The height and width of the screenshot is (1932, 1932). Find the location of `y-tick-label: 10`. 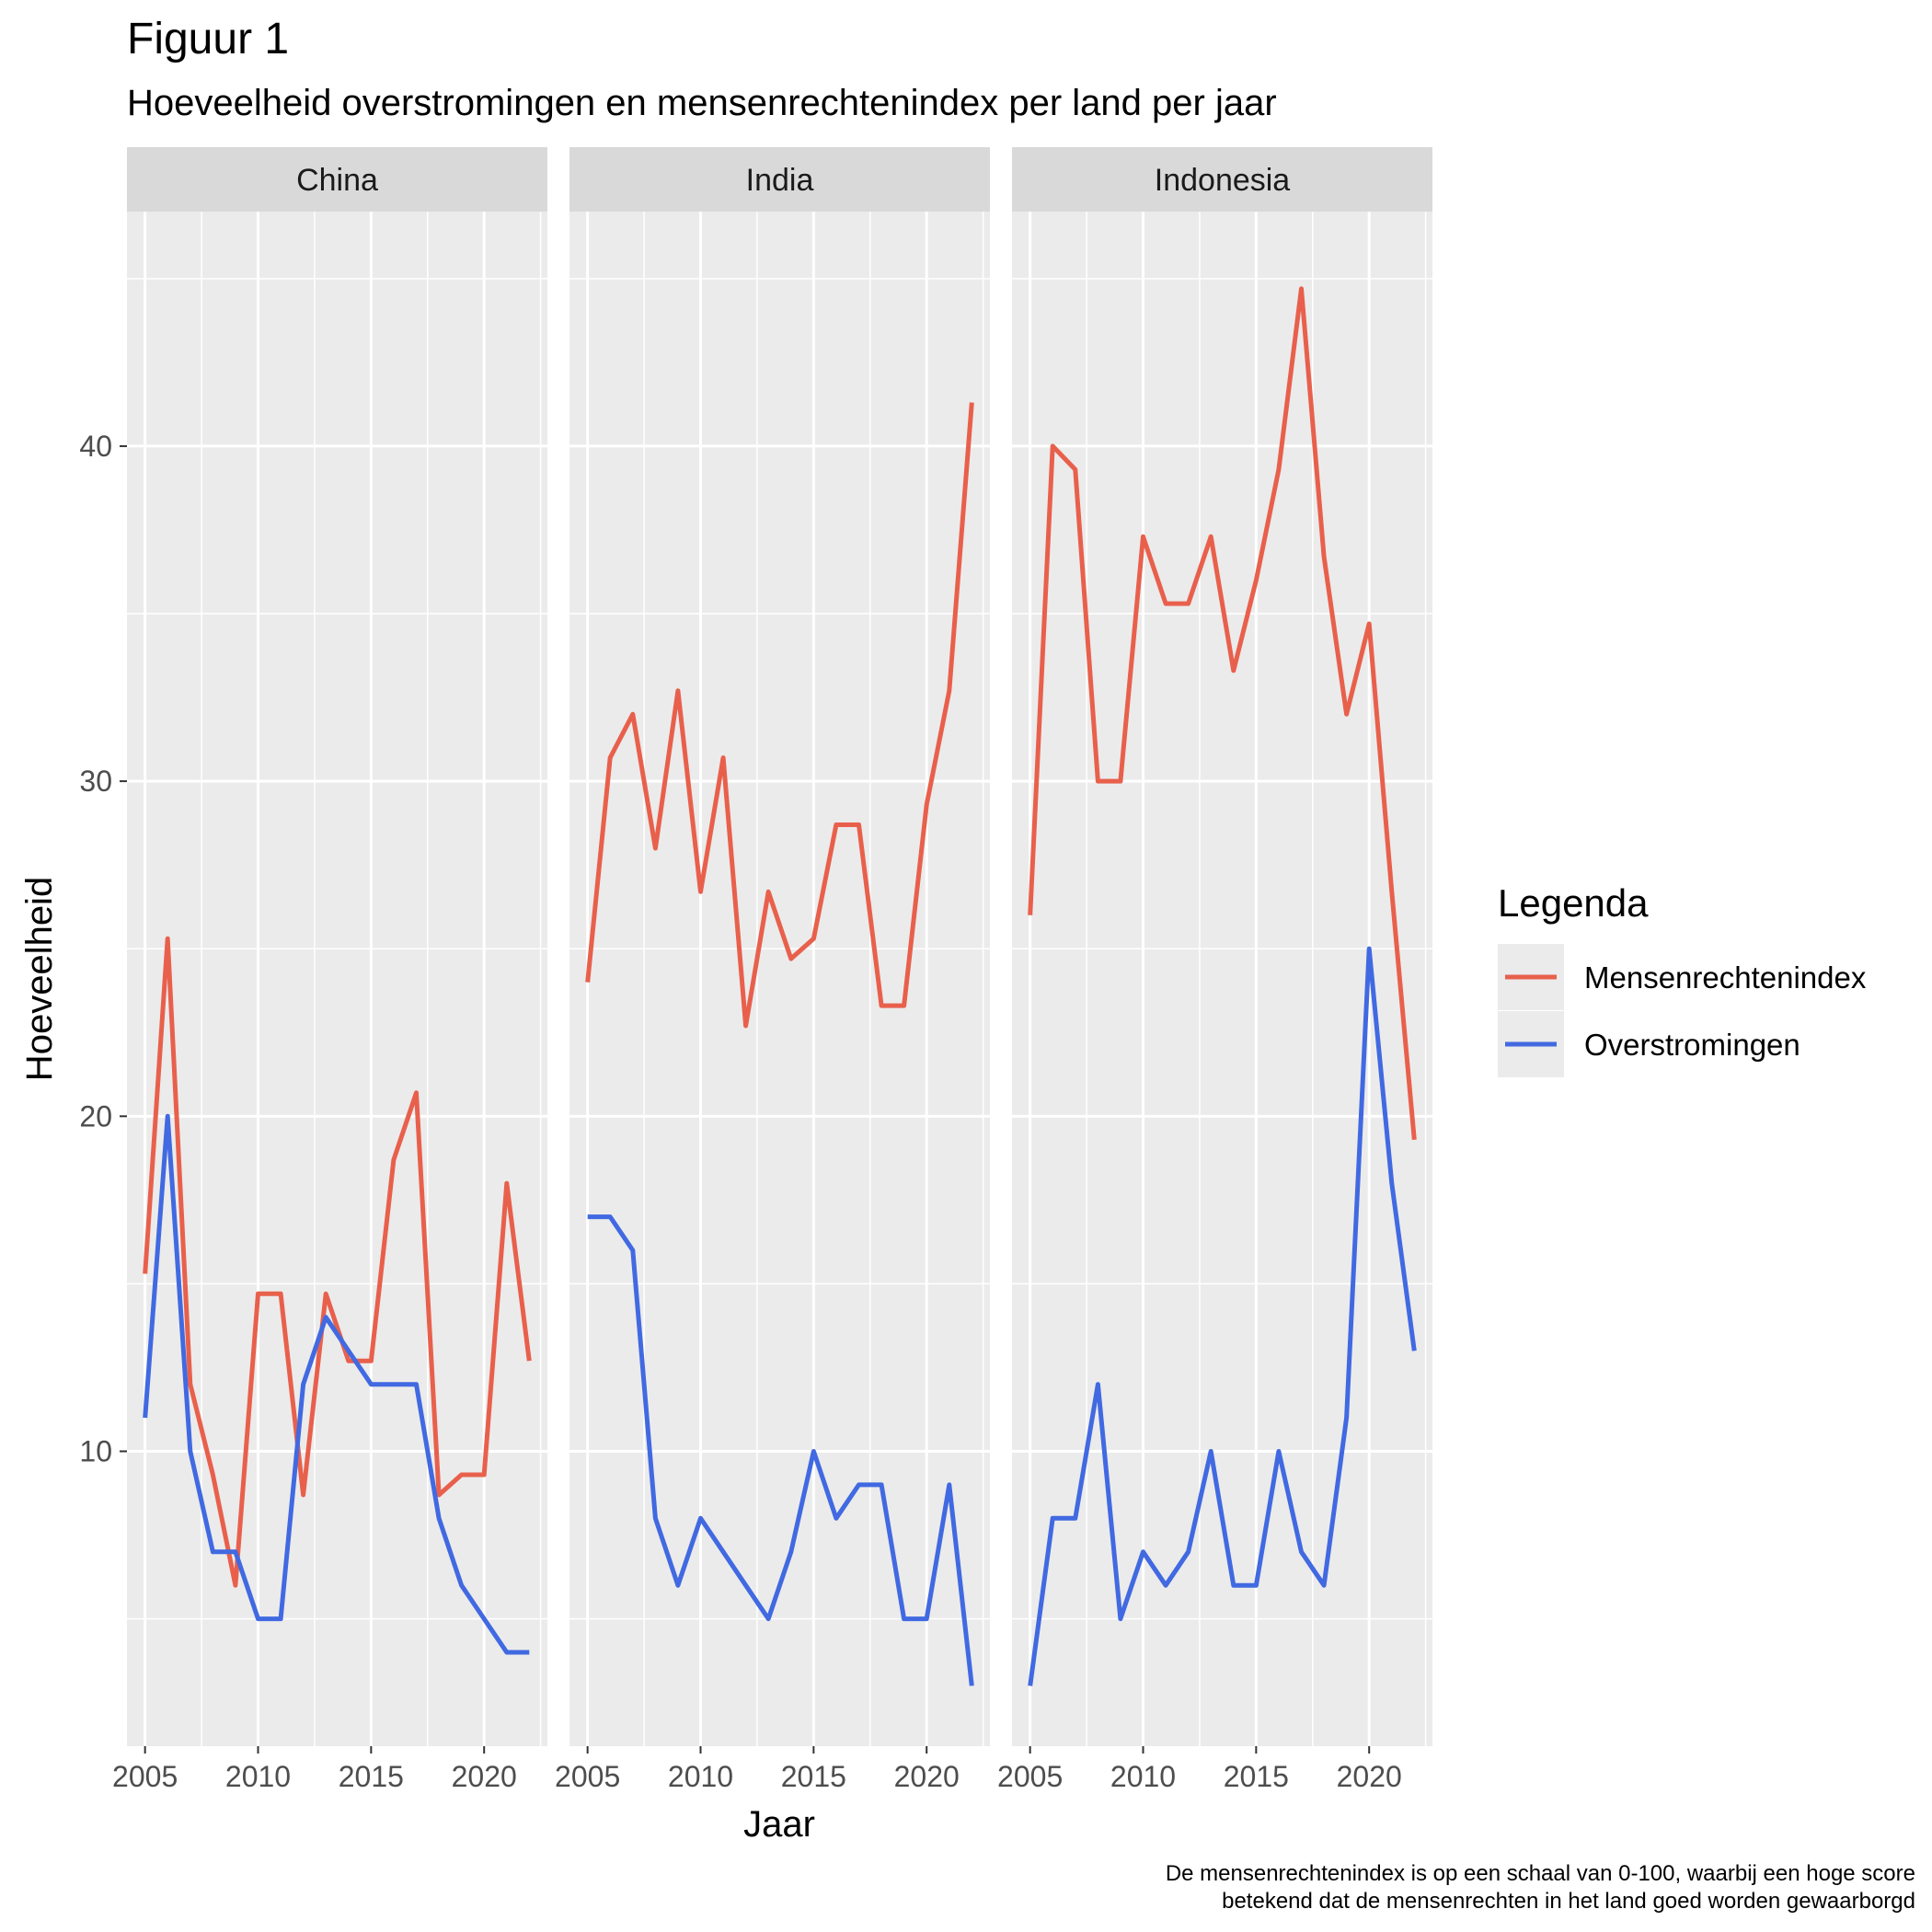

y-tick-label: 10 is located at coordinates (95, 1451).